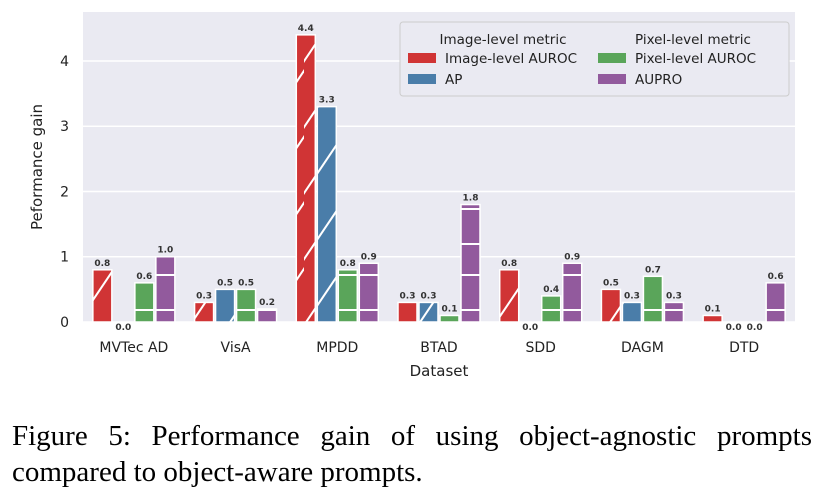  Describe the element at coordinates (133, 348) in the screenshot. I see `x-tick-label: MVTec AD` at that location.